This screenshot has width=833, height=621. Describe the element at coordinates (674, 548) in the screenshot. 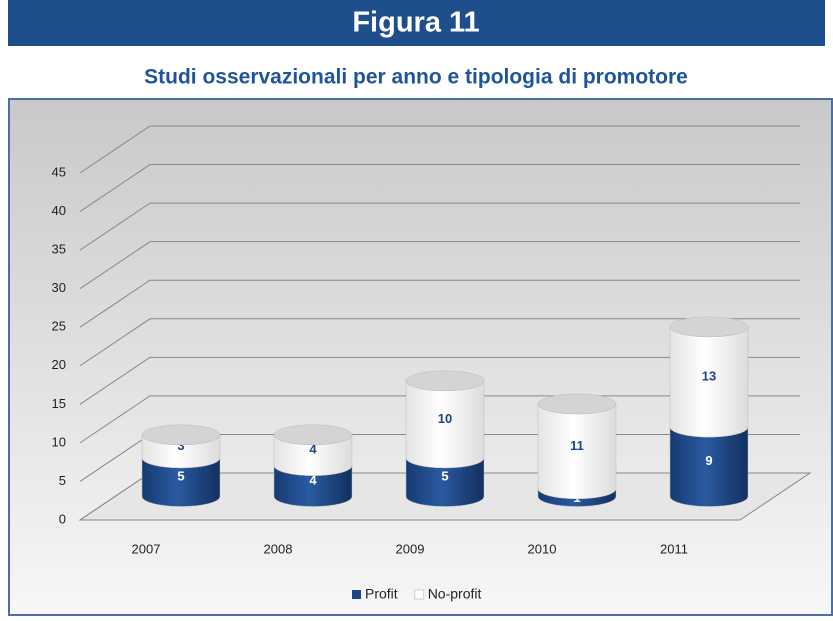

I see `x-tick-label: 2011` at that location.